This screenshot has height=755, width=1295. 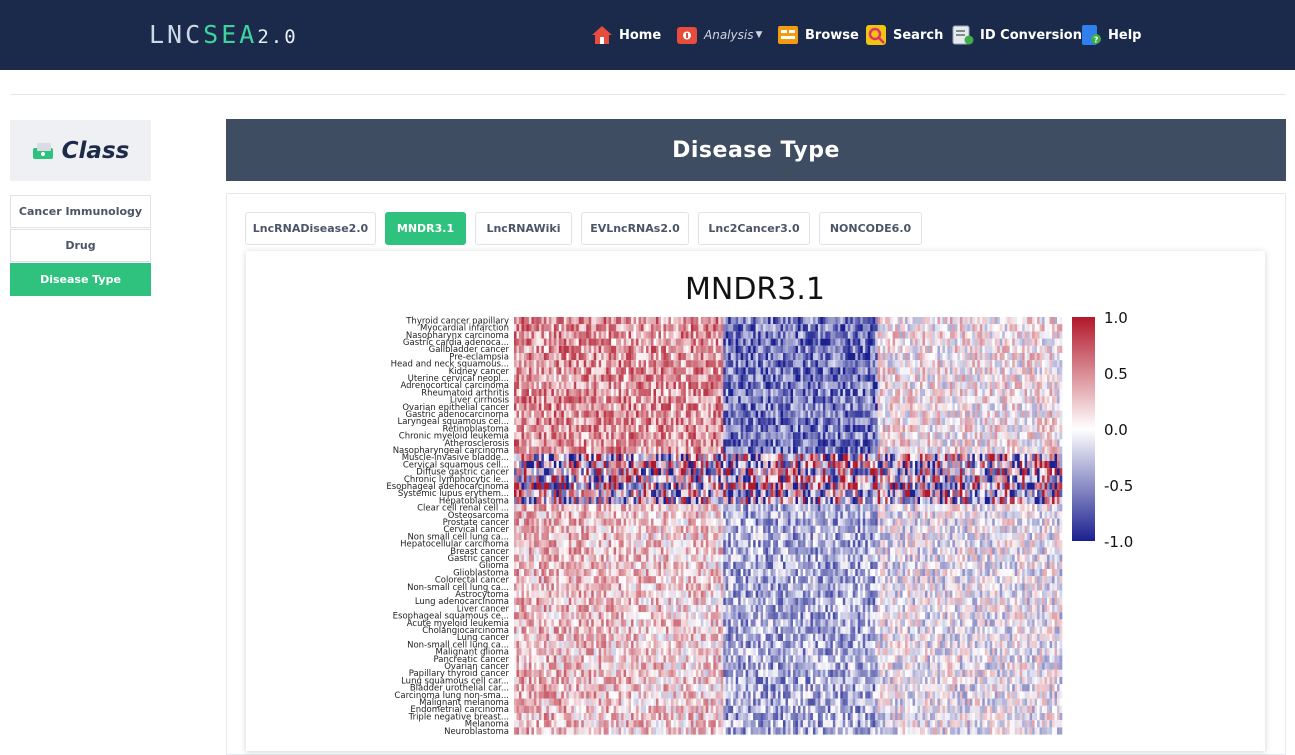 I want to click on search-icon, so click(x=876, y=35).